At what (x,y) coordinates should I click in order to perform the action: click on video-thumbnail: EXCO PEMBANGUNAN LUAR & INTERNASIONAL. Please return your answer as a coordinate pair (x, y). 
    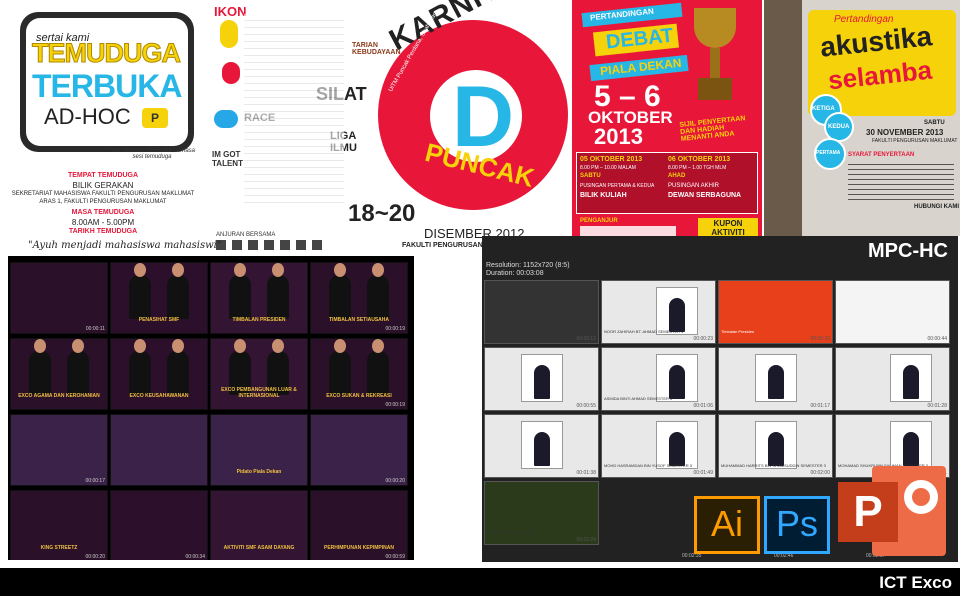
    Looking at the image, I should click on (259, 374).